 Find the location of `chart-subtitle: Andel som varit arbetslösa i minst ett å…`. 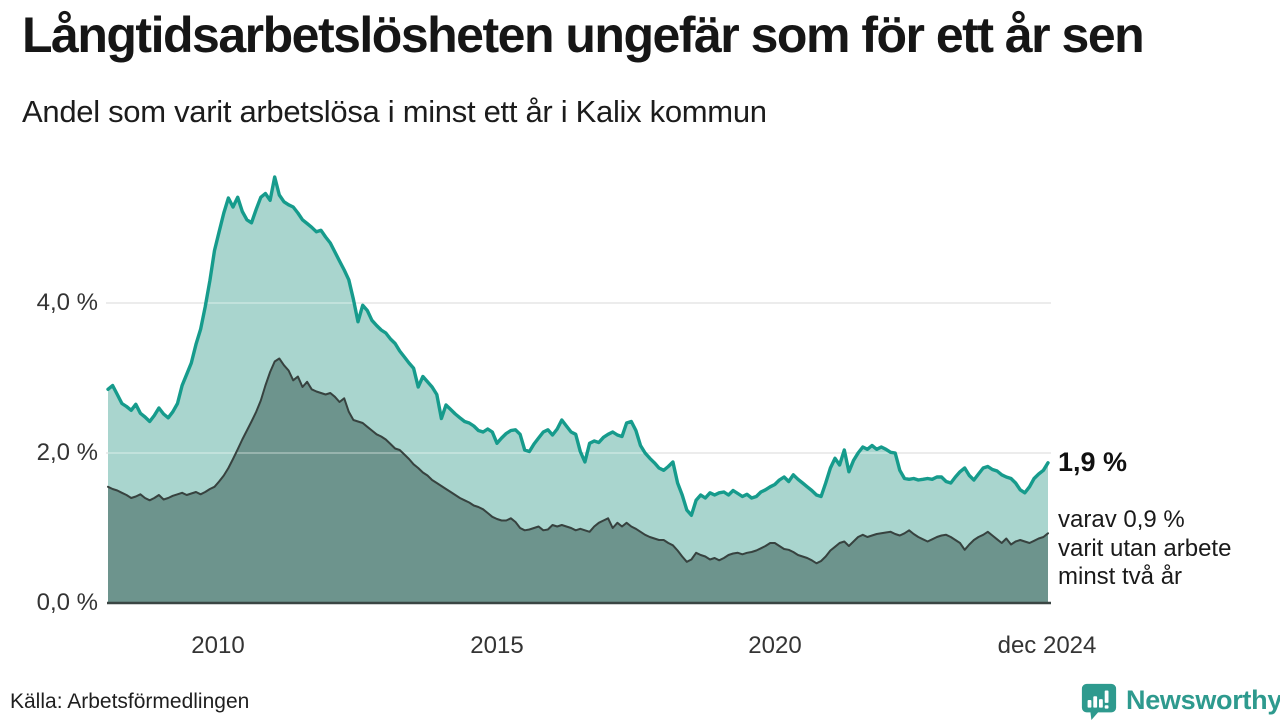

chart-subtitle: Andel som varit arbetslösa i minst ett å… is located at coordinates (394, 111).